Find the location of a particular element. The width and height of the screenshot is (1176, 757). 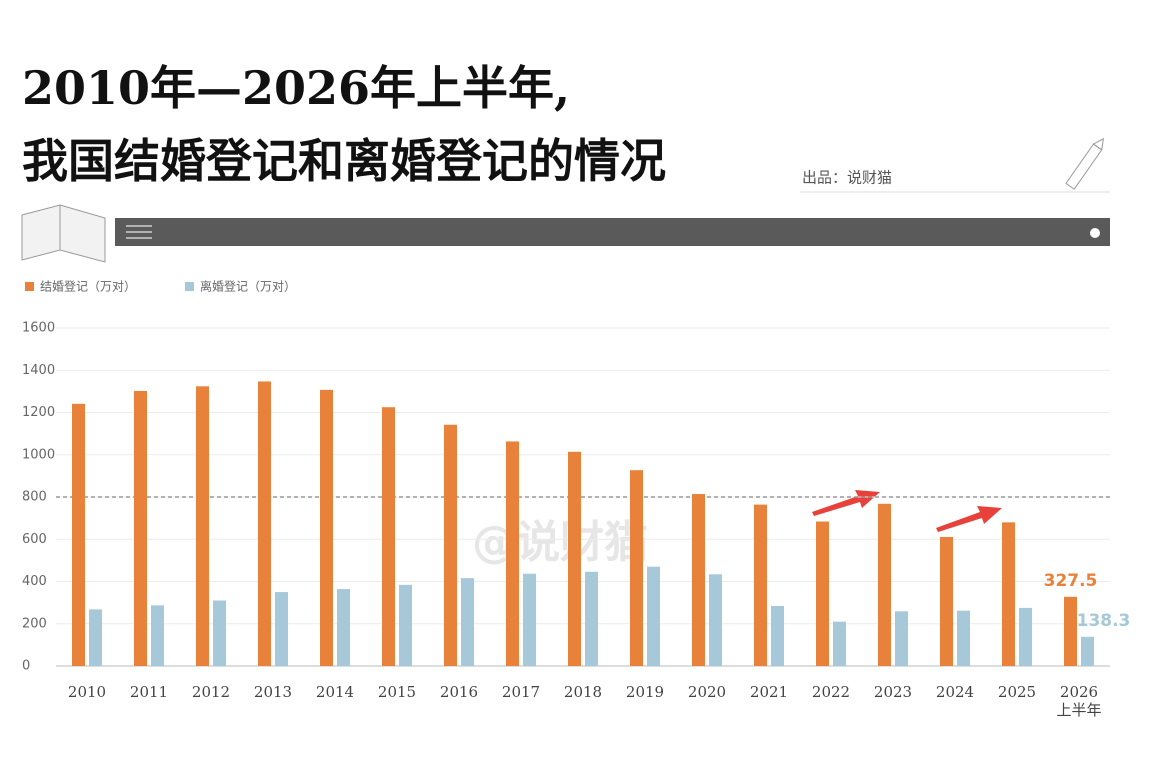

x-tick-label: 2026 上半年 is located at coordinates (1078, 701).